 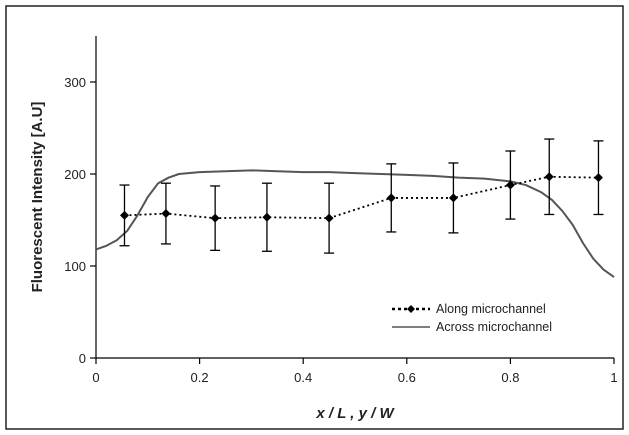 What do you see at coordinates (491, 309) in the screenshot?
I see `legend-along-label: Along microchannel` at bounding box center [491, 309].